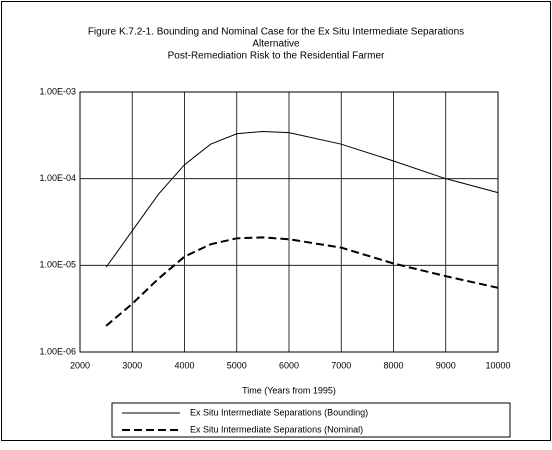  I want to click on y-tick-label: 1.00E-04, so click(57, 178).